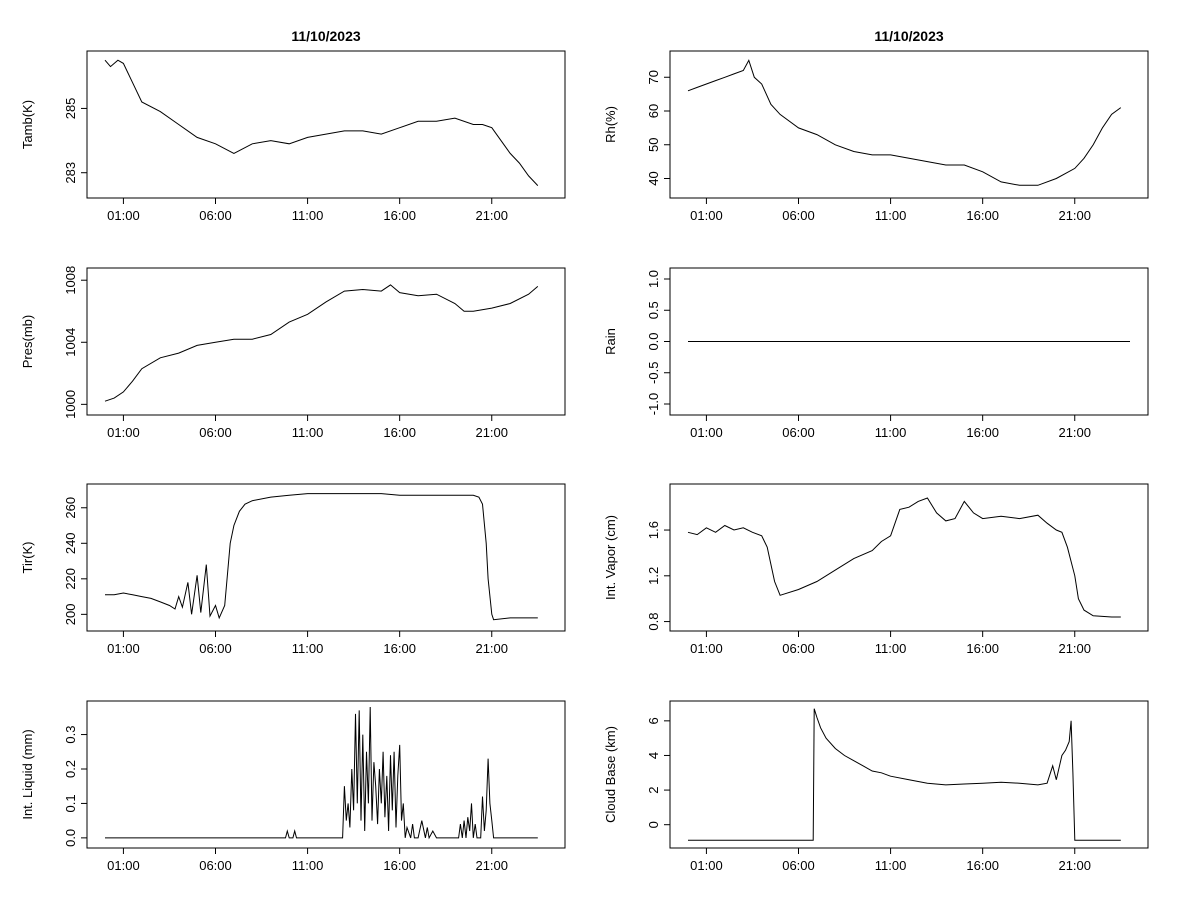  What do you see at coordinates (653, 720) in the screenshot?
I see `y-tick-label: 6` at bounding box center [653, 720].